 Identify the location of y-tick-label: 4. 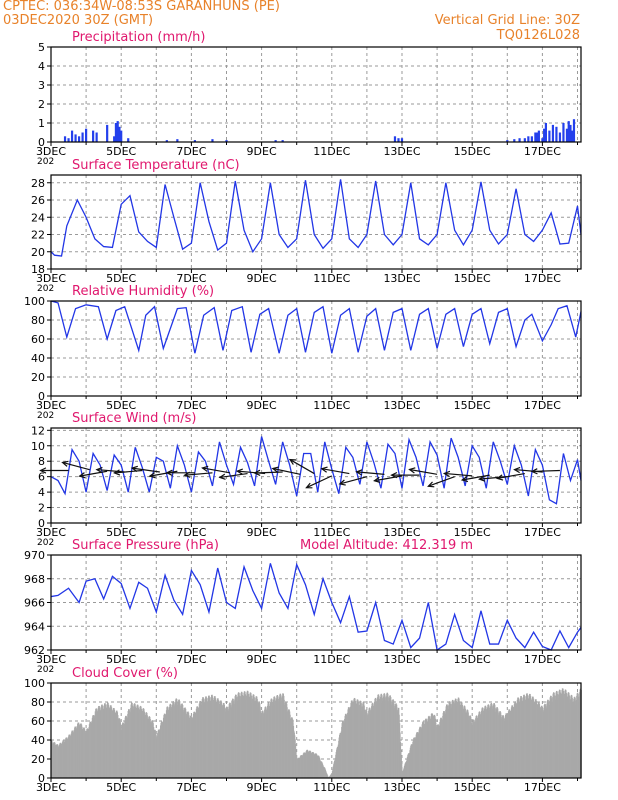
(41, 66).